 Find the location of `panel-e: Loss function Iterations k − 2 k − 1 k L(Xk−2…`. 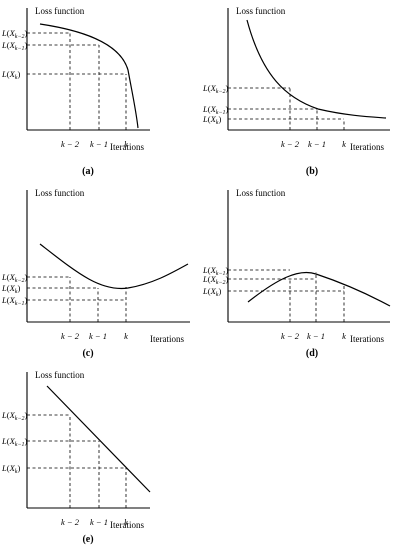

panel-e: Loss function Iterations k − 2 k − 1 k L(Xk−2… is located at coordinates (76, 457).